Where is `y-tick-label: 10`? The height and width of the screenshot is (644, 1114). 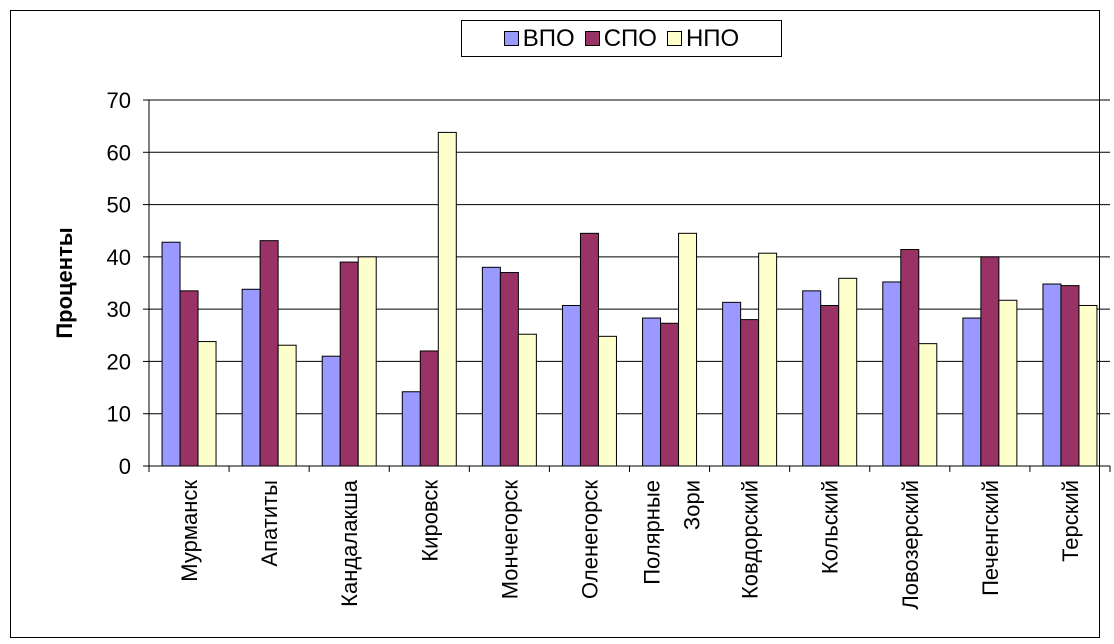
y-tick-label: 10 is located at coordinates (119, 414).